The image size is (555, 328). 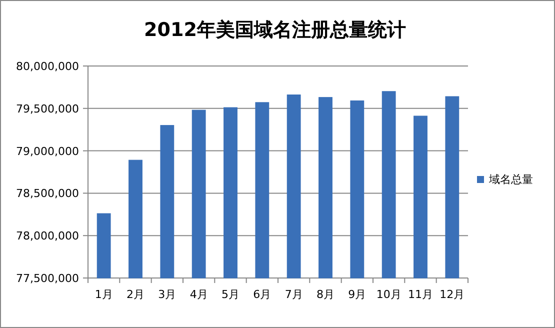 What do you see at coordinates (167, 294) in the screenshot?
I see `x-tick-label: 3月` at bounding box center [167, 294].